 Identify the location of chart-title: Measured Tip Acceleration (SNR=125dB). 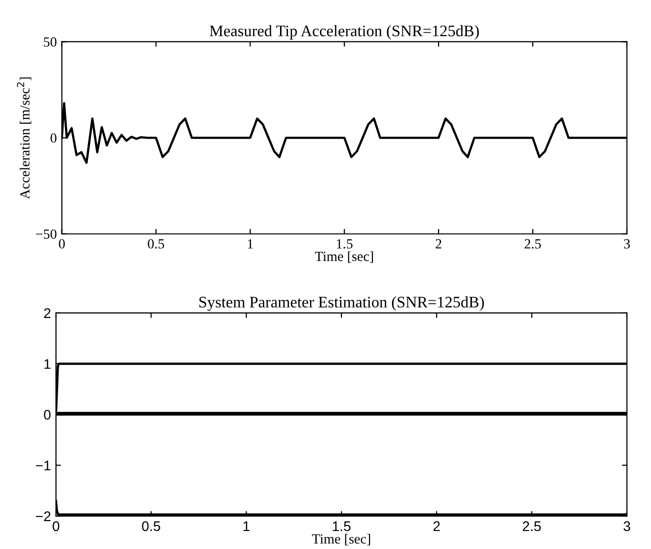
(344, 32).